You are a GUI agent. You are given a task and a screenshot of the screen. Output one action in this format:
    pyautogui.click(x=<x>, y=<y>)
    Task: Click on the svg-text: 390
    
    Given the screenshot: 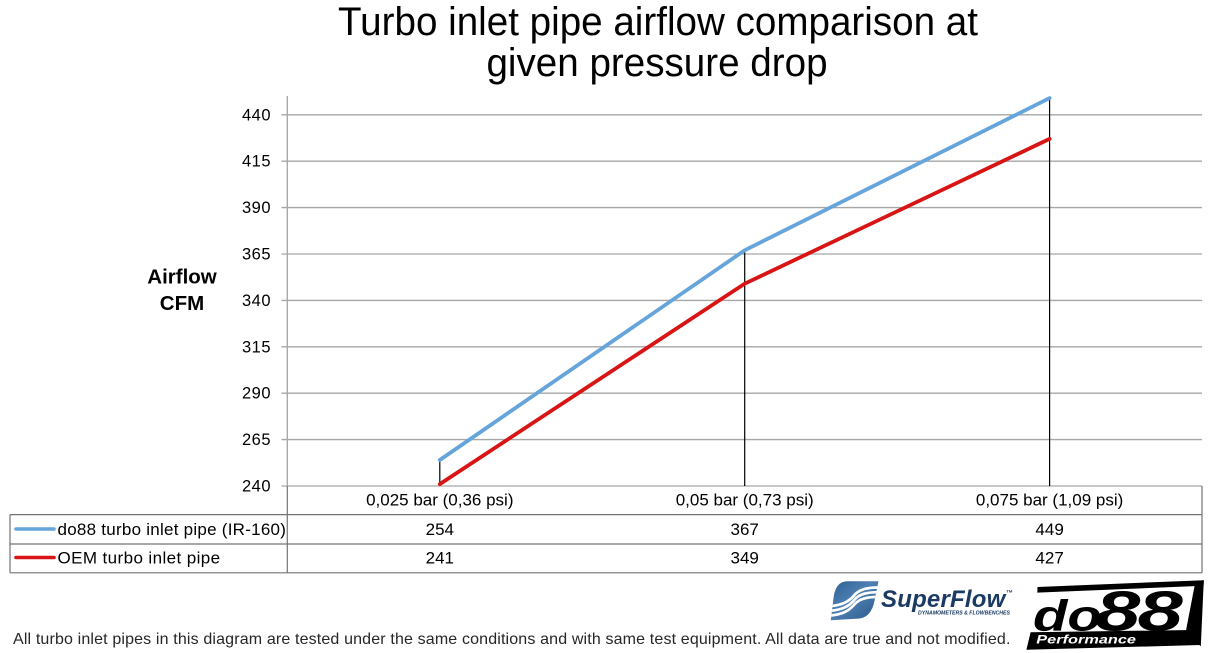 What is the action you would take?
    pyautogui.click(x=256, y=208)
    